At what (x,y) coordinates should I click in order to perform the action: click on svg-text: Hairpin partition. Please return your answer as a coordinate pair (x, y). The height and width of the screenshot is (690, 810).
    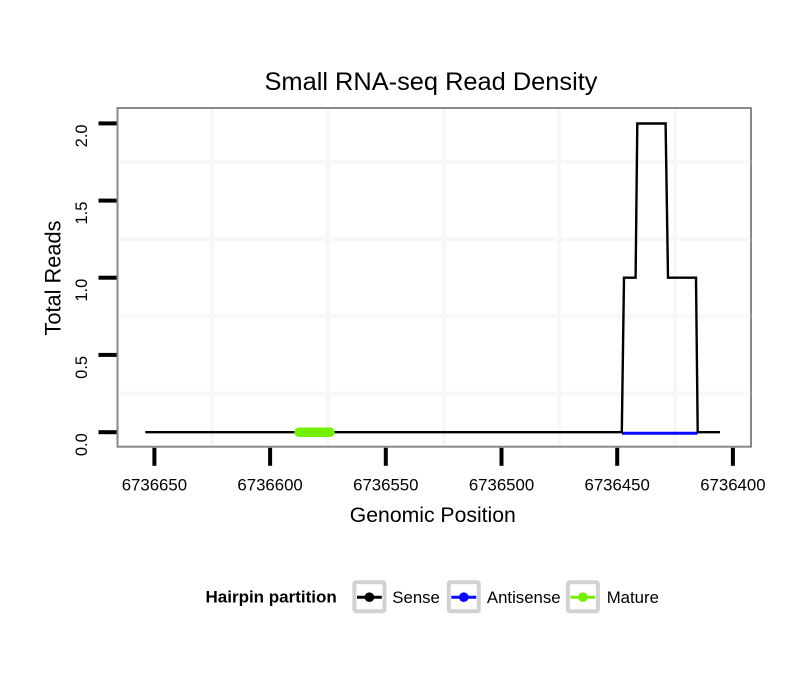
    Looking at the image, I should click on (271, 597).